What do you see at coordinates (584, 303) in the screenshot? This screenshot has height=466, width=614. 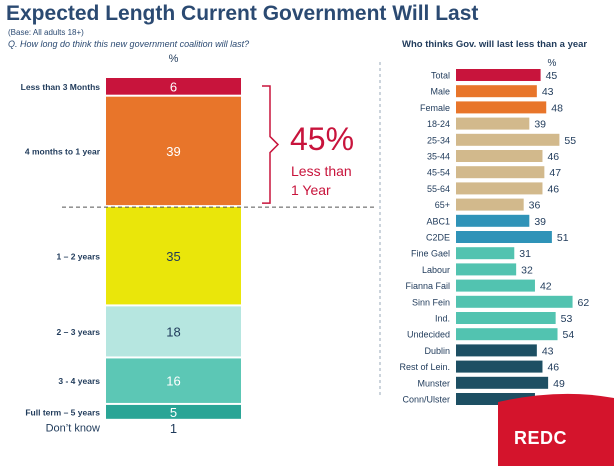 I see `bar-value-label: 62` at bounding box center [584, 303].